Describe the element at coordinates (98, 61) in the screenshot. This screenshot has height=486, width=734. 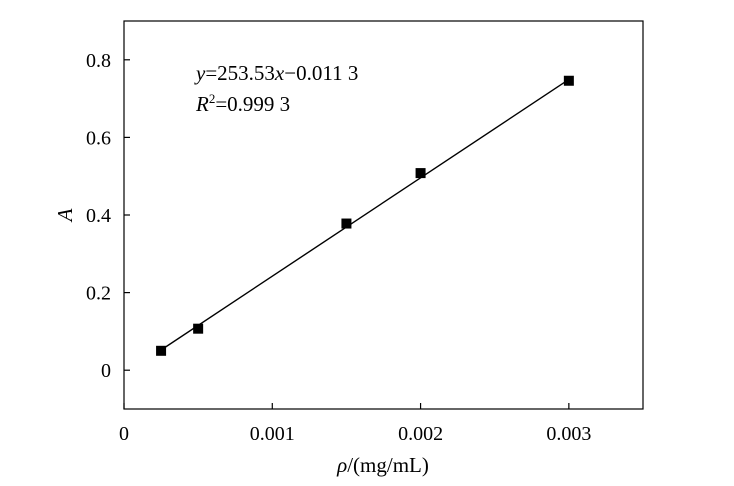
I see `y-tick-label: 0.8` at that location.